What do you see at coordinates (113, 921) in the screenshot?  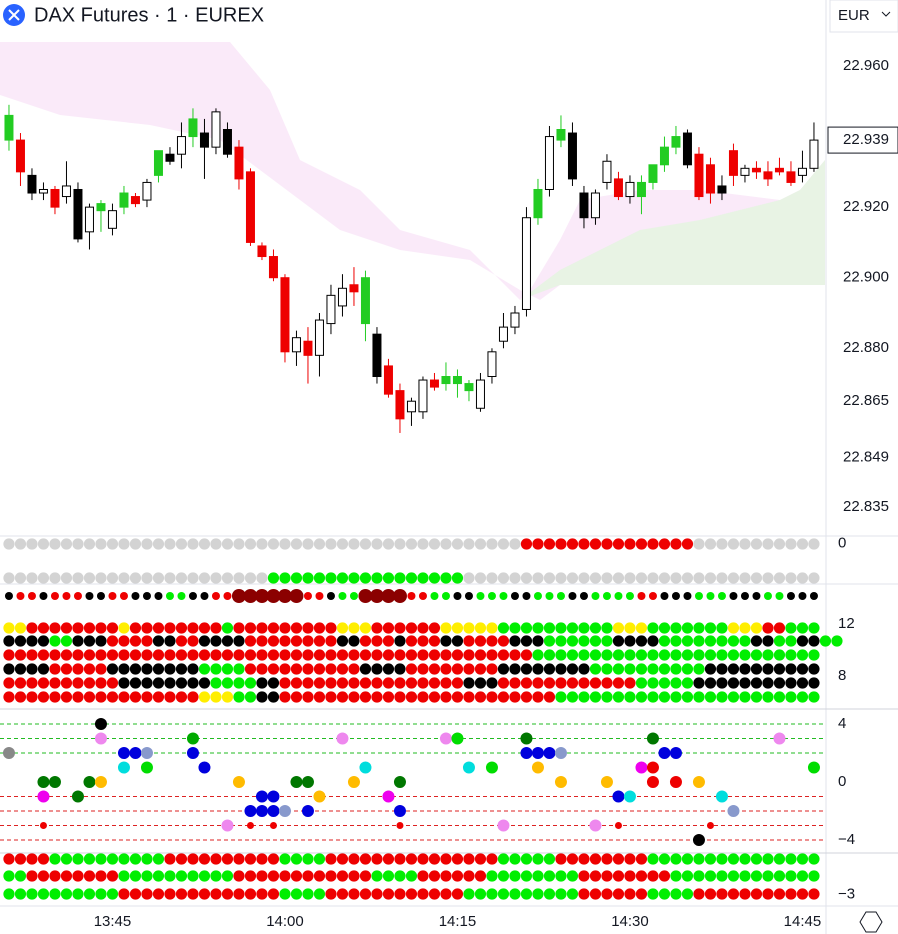 I see `x-tick-label: 13:45` at bounding box center [113, 921].